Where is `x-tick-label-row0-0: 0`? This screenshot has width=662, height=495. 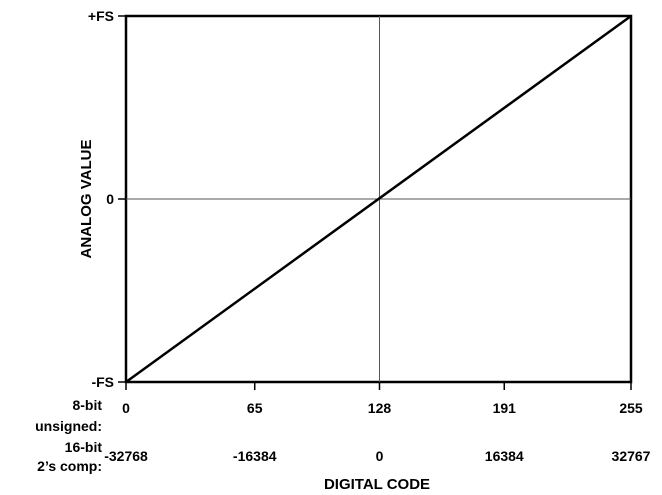 x-tick-label-row0-0: 0 is located at coordinates (126, 408).